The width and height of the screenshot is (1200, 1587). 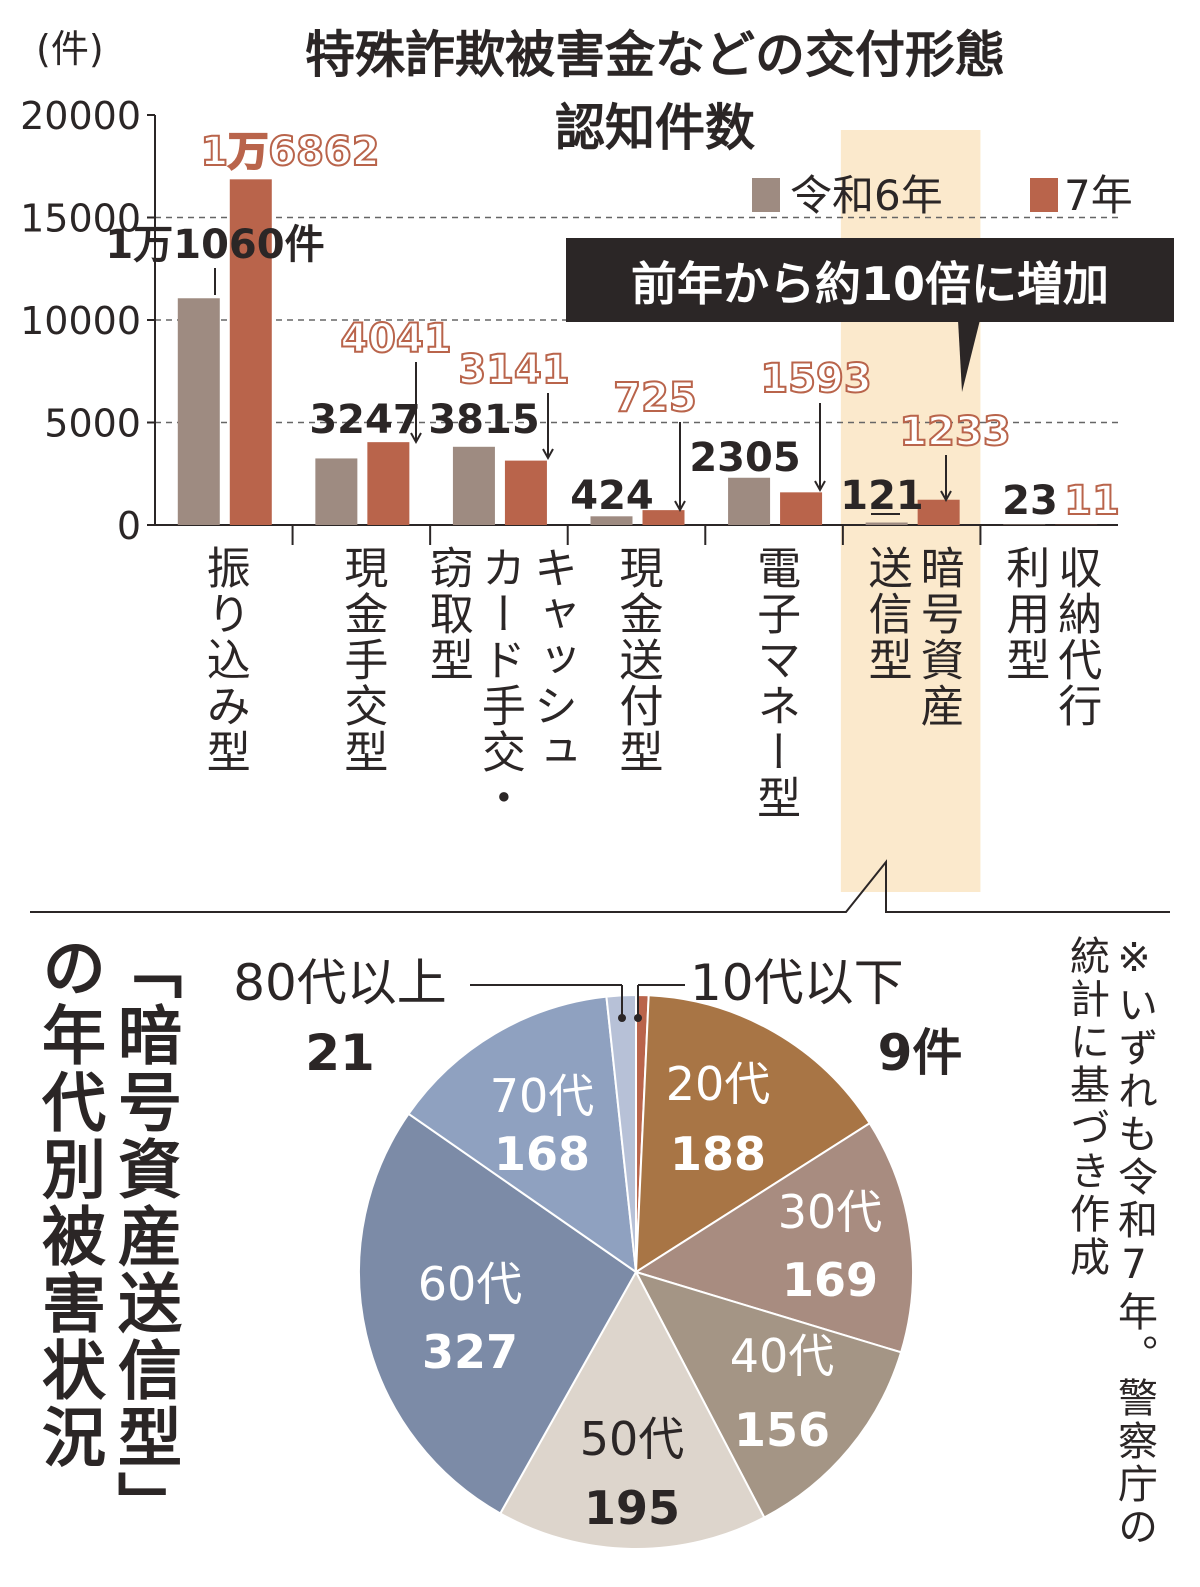 What do you see at coordinates (866, 195) in the screenshot?
I see `legend-label-r6: 令和6年` at bounding box center [866, 195].